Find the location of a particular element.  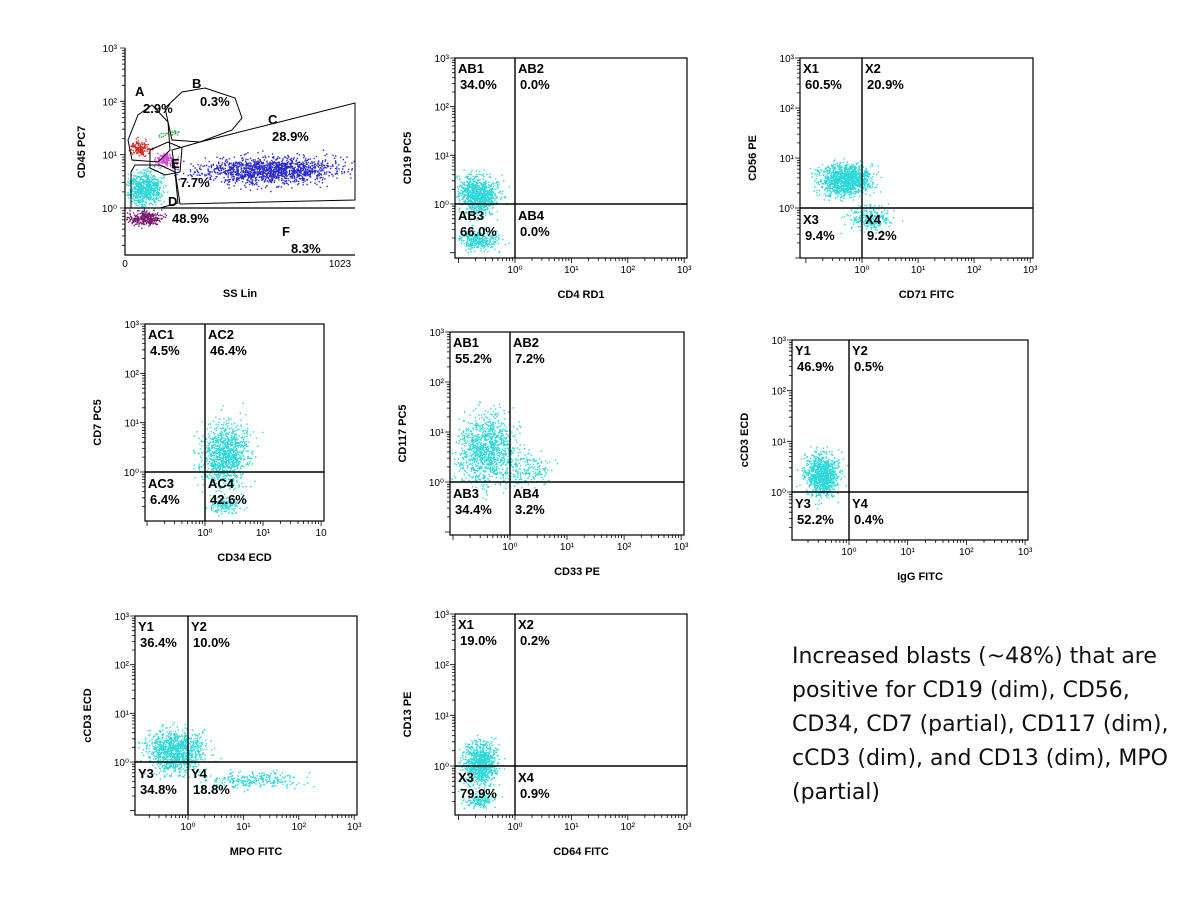

quadrant-name: AB1 is located at coordinates (466, 342).